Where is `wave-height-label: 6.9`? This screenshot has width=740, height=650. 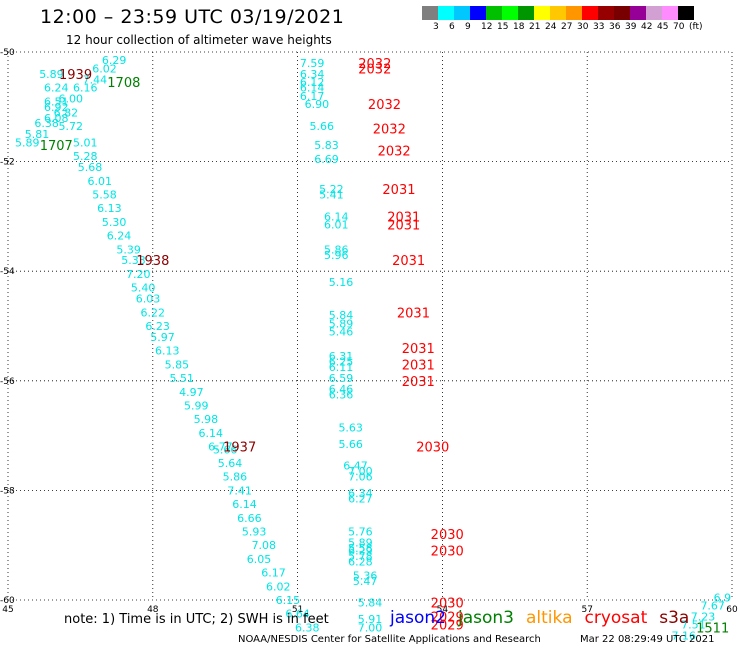 wave-height-label: 6.9 is located at coordinates (723, 597).